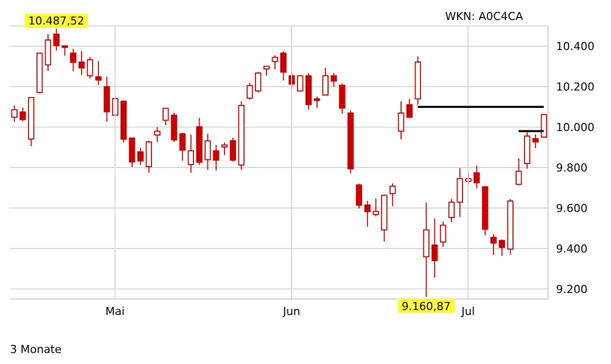  Describe the element at coordinates (575, 47) in the screenshot. I see `y-tick-label: 10.400` at that location.